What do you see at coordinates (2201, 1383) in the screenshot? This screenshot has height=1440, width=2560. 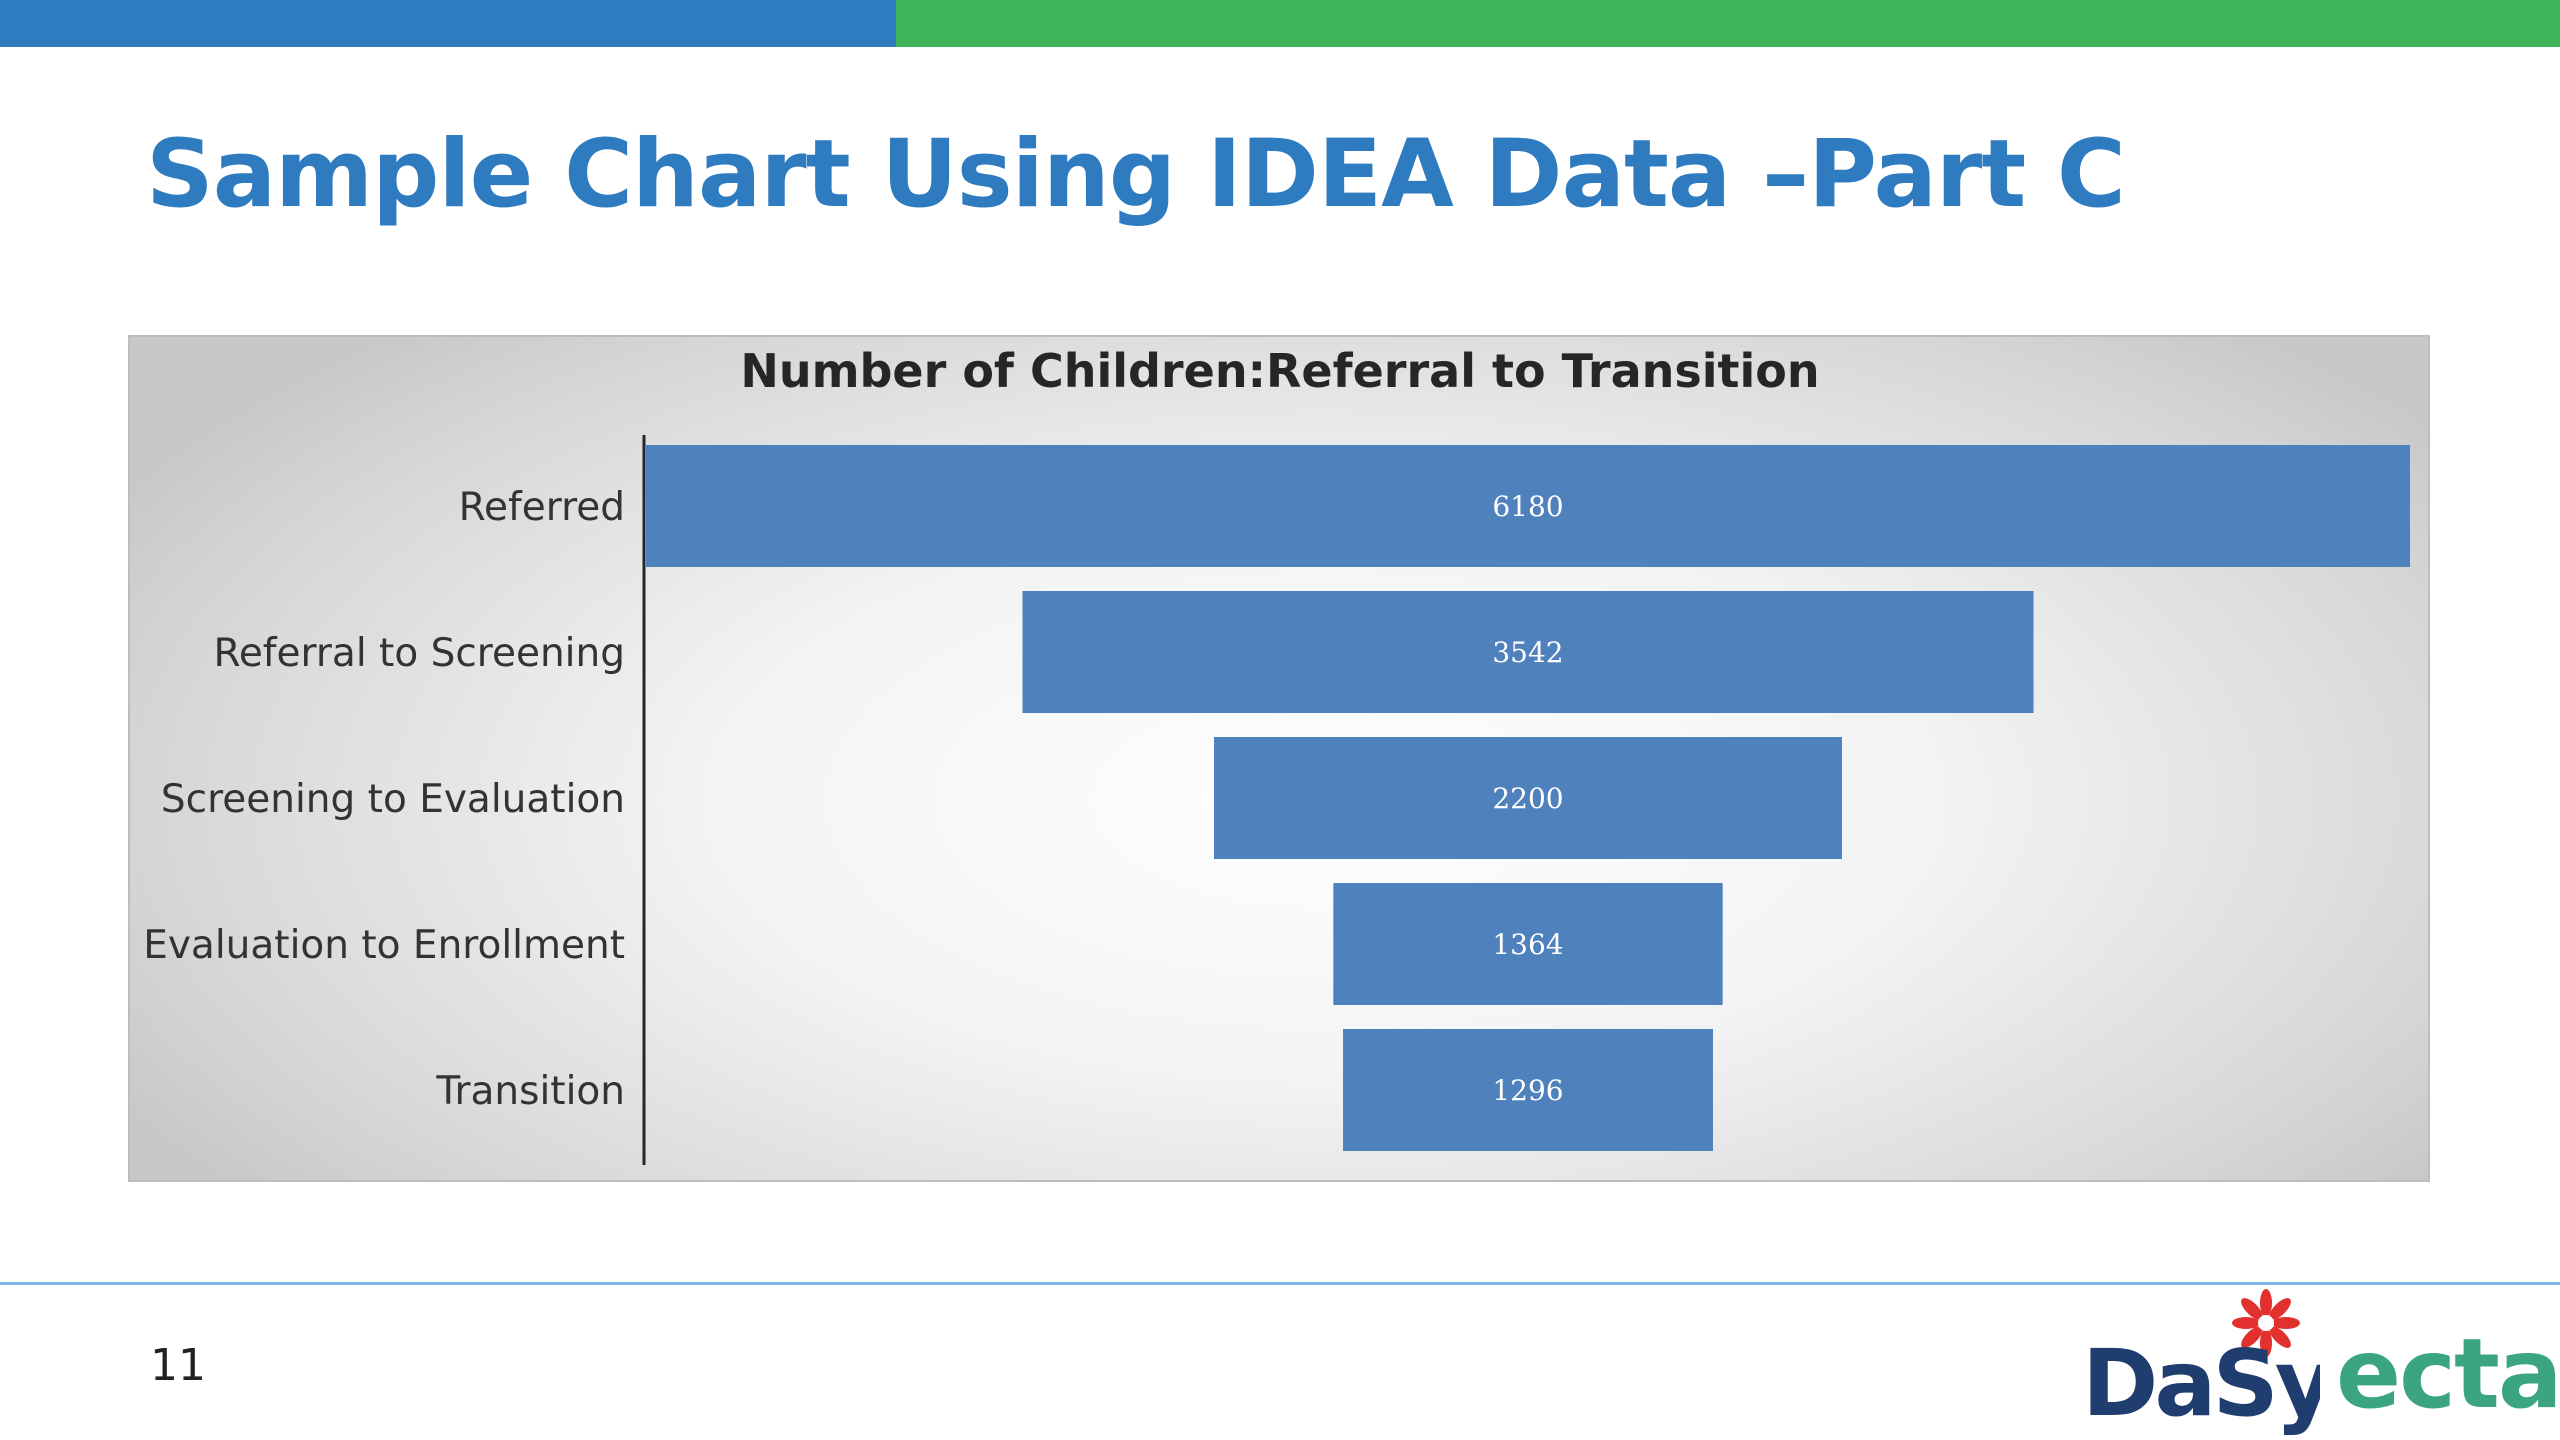 I see `dasy-logo-text: DaSy` at bounding box center [2201, 1383].